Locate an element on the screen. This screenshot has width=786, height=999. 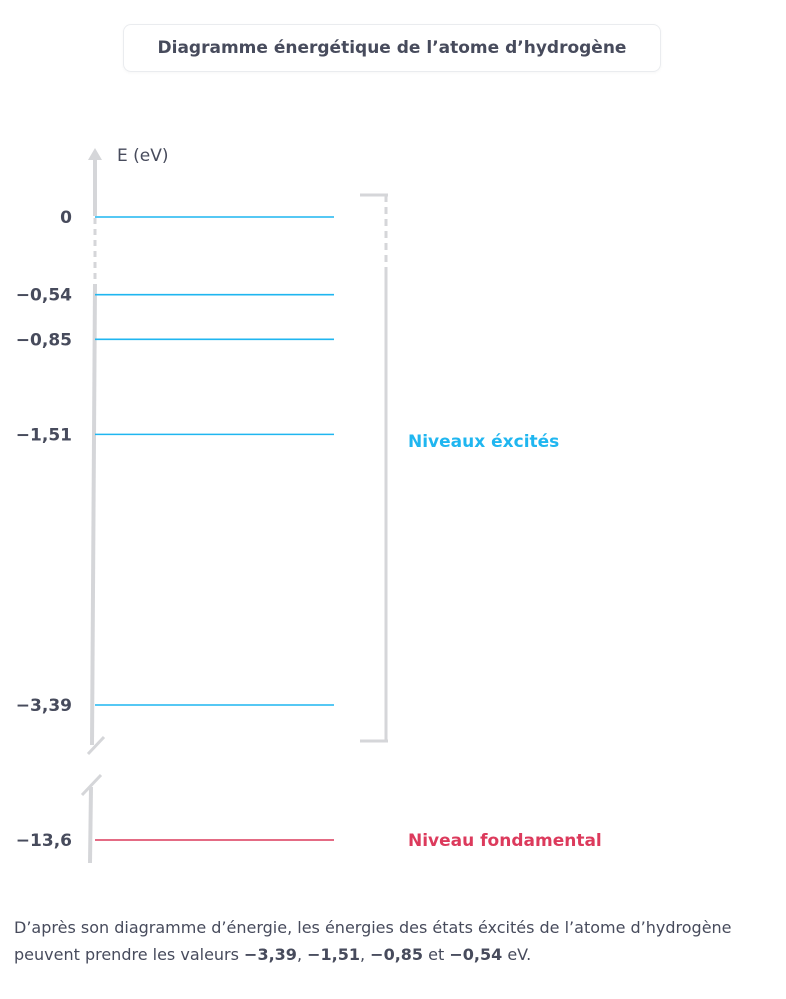
caption-sep-2: , is located at coordinates (365, 954).